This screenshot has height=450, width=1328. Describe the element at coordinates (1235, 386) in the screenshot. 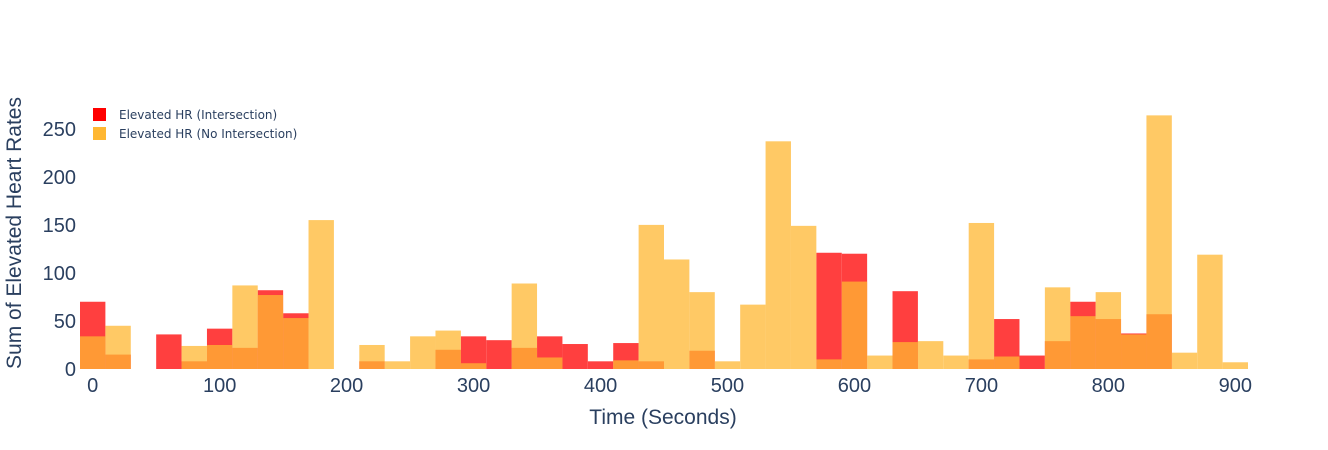

I see `x-tick-label: 900` at that location.